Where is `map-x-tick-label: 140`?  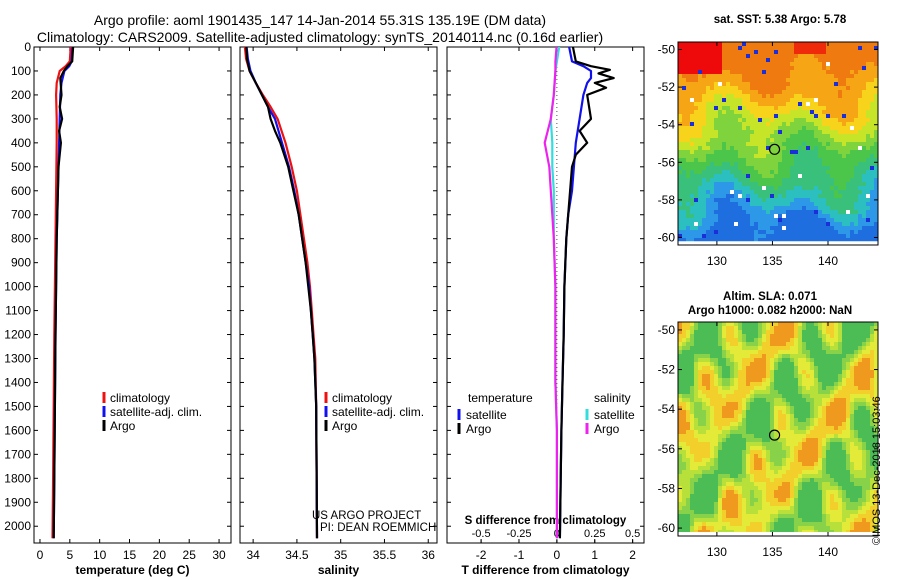
map-x-tick-label: 140 is located at coordinates (828, 261).